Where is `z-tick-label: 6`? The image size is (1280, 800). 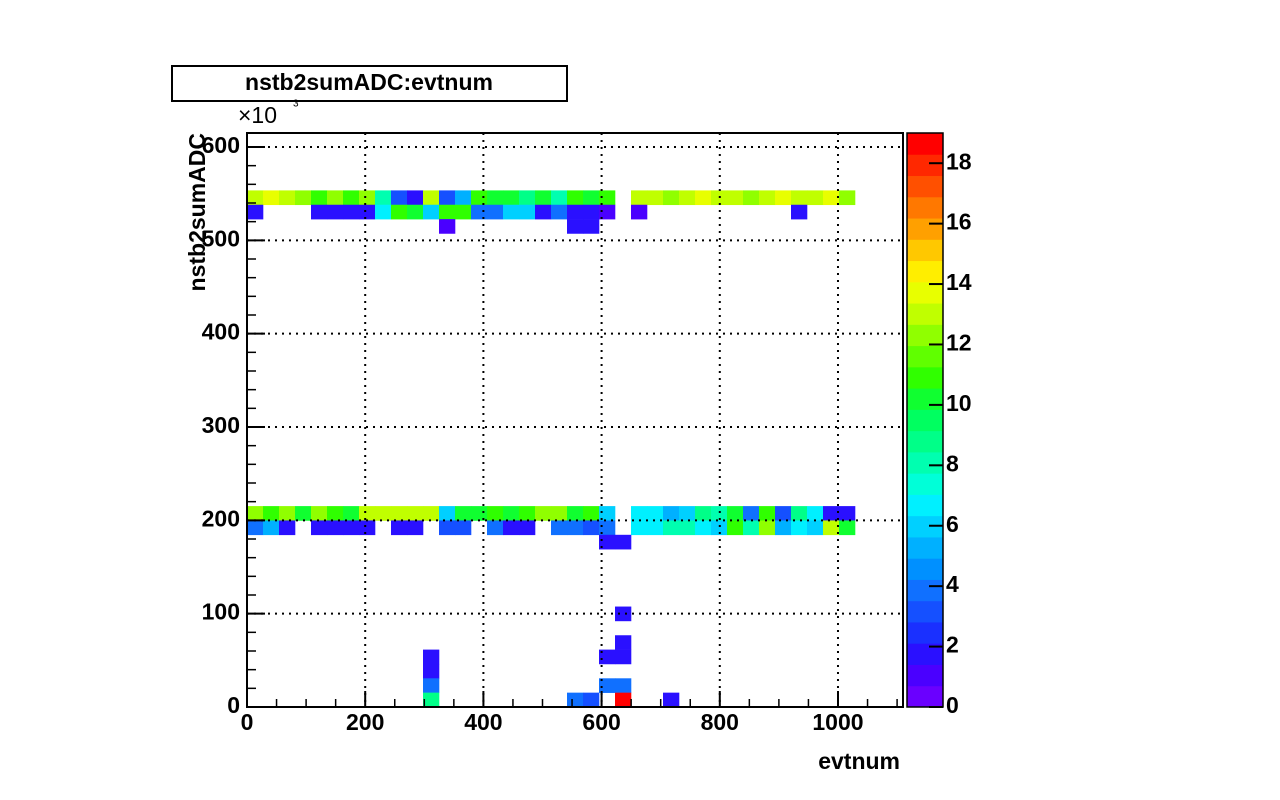
z-tick-label: 6 is located at coordinates (952, 524).